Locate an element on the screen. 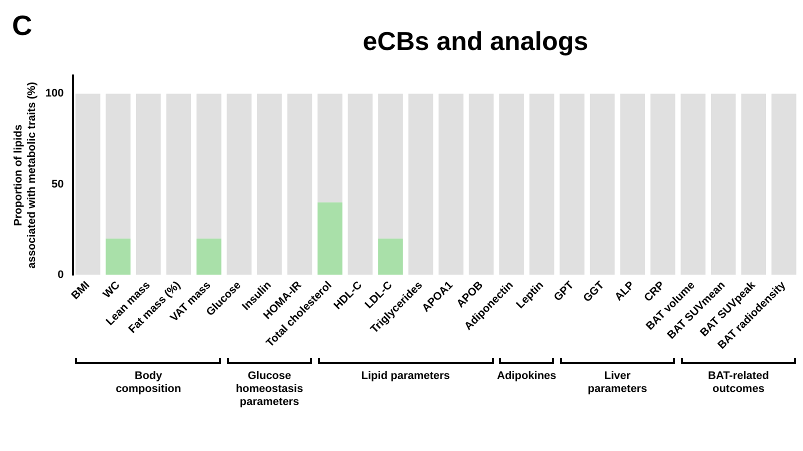 The image size is (803, 451). y-tick-label: 50 is located at coordinates (58, 184).